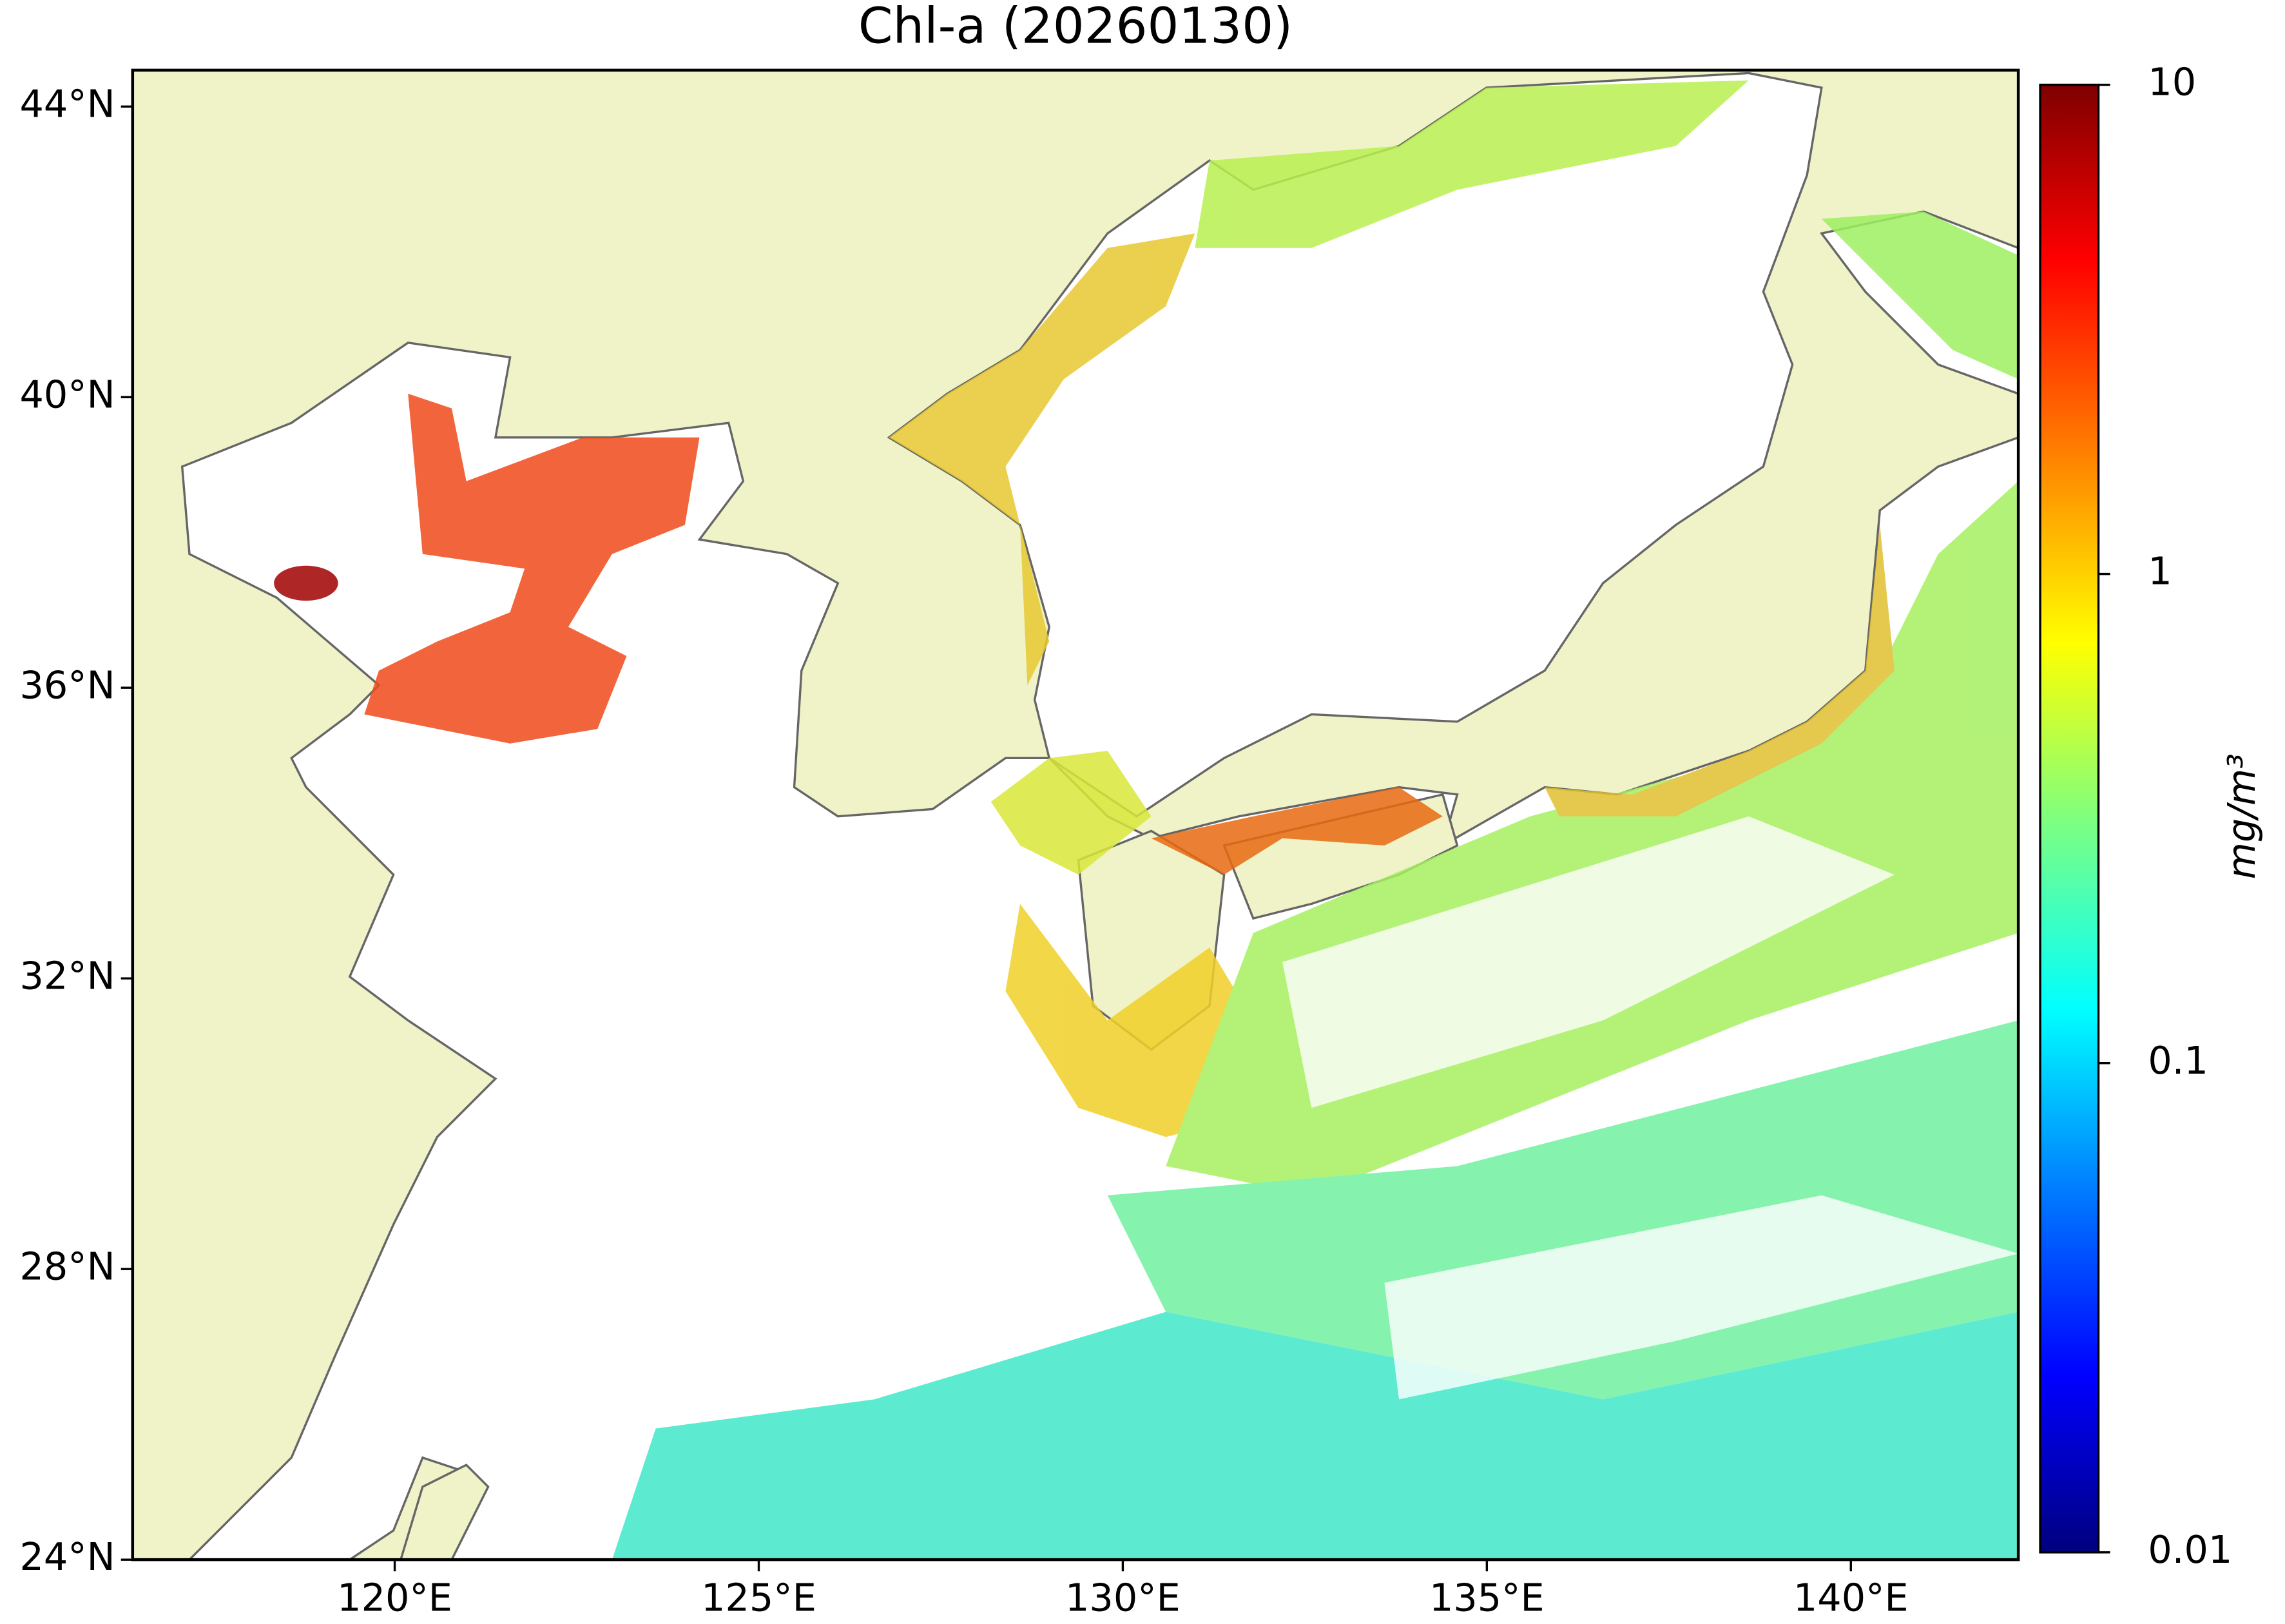 The height and width of the screenshot is (1624, 2285). What do you see at coordinates (67, 684) in the screenshot?
I see `y-tick-label: 36°N` at bounding box center [67, 684].